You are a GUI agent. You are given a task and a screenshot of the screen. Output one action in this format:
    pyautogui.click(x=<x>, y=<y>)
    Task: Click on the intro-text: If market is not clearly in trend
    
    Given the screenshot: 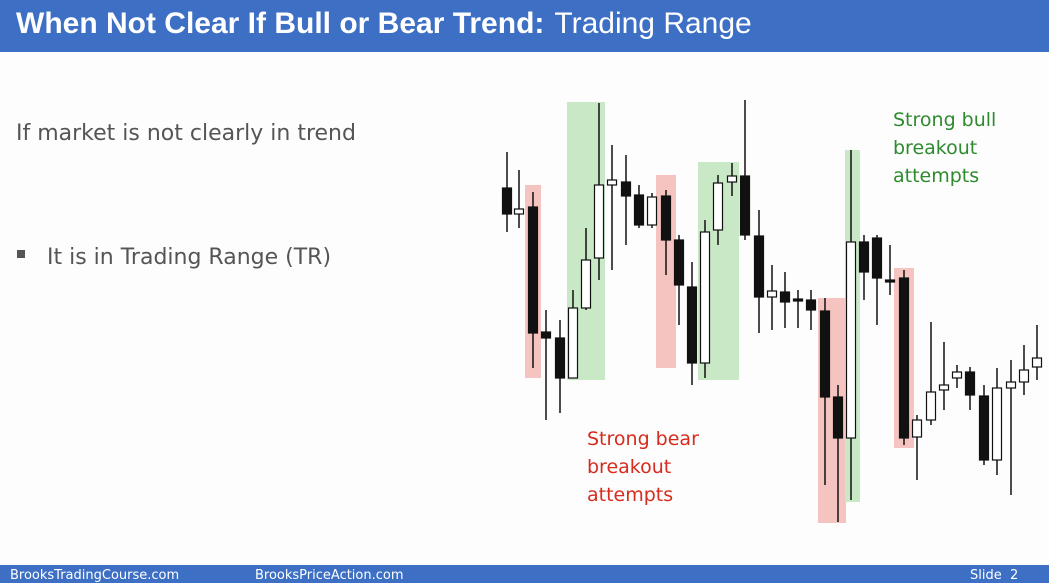 What is the action you would take?
    pyautogui.click(x=186, y=133)
    